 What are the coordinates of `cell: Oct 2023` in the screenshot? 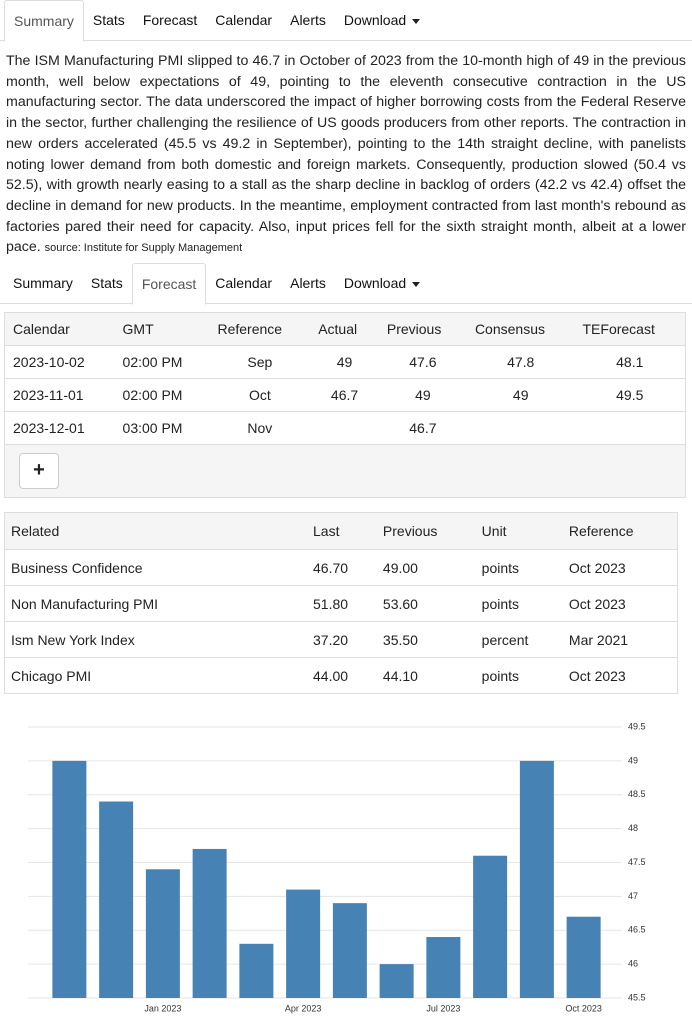 It's located at (620, 604).